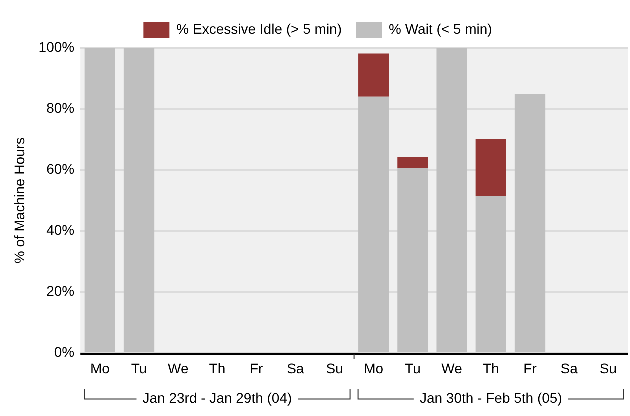  Describe the element at coordinates (60, 108) in the screenshot. I see `y-tick-label: 80%` at that location.